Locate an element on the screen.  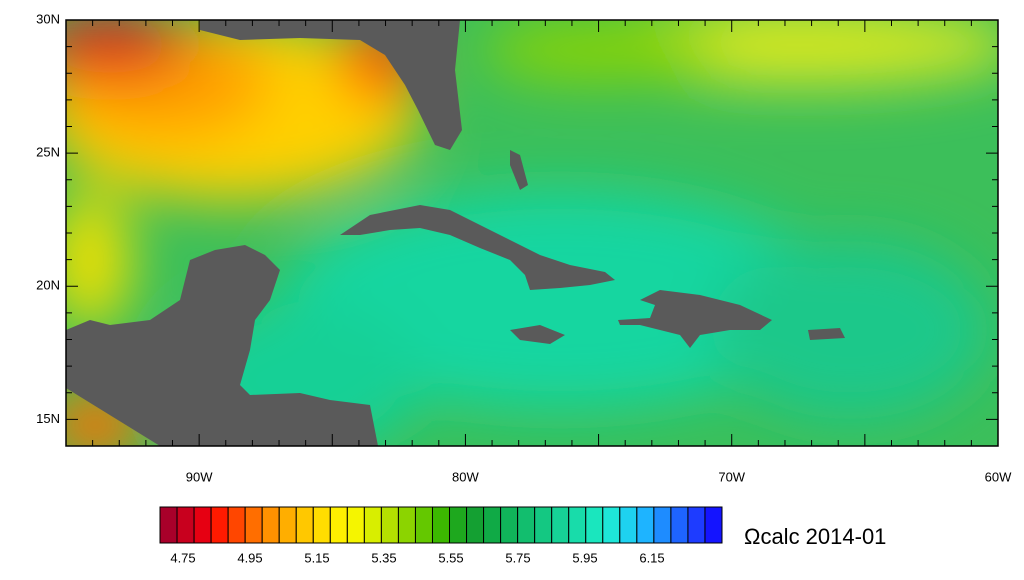
x-tick-label: 60W is located at coordinates (998, 476).